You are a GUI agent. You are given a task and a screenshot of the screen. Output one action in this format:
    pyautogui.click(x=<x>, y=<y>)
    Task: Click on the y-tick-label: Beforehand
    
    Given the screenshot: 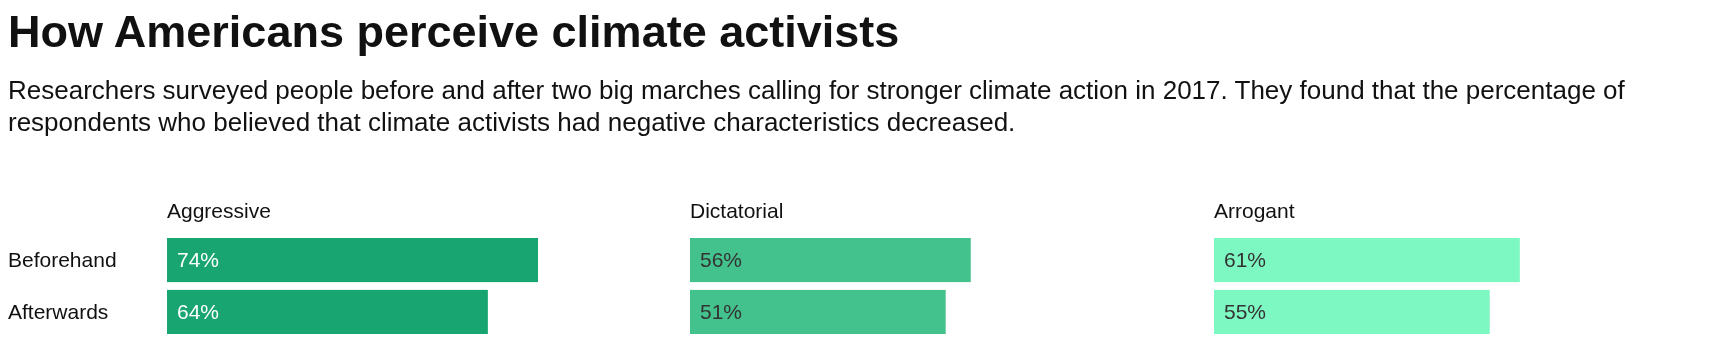 What is the action you would take?
    pyautogui.click(x=62, y=260)
    